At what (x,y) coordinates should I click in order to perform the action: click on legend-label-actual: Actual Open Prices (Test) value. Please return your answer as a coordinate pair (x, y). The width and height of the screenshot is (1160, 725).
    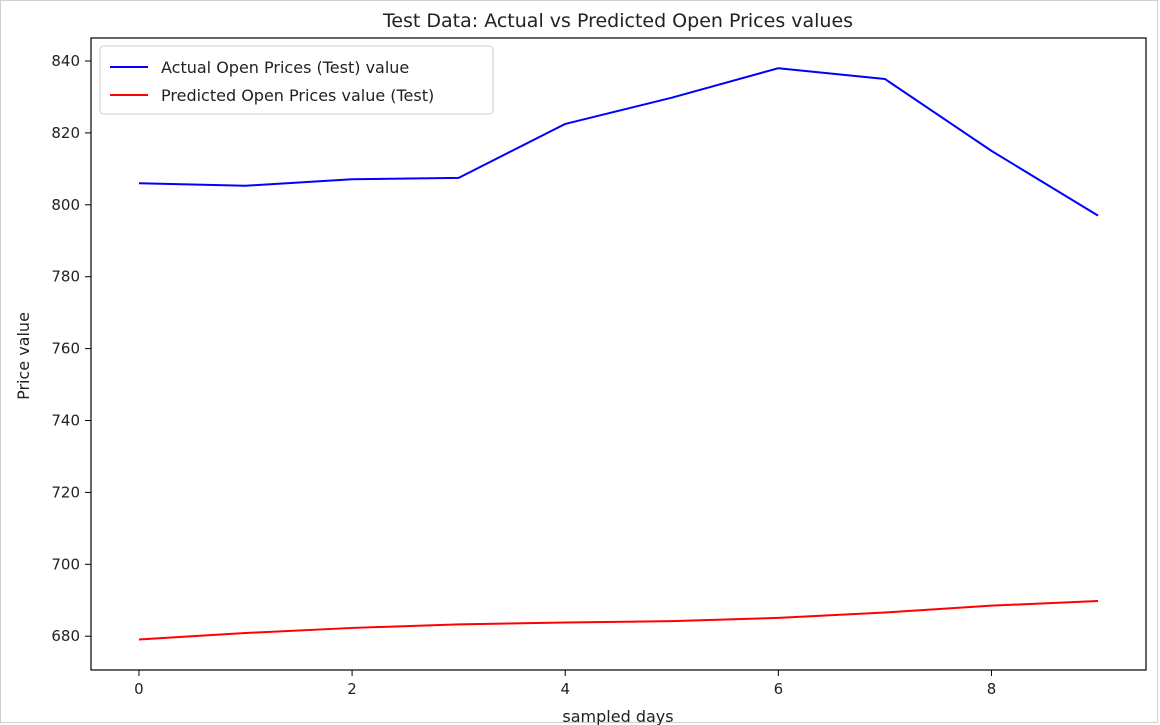
    Looking at the image, I should click on (285, 67).